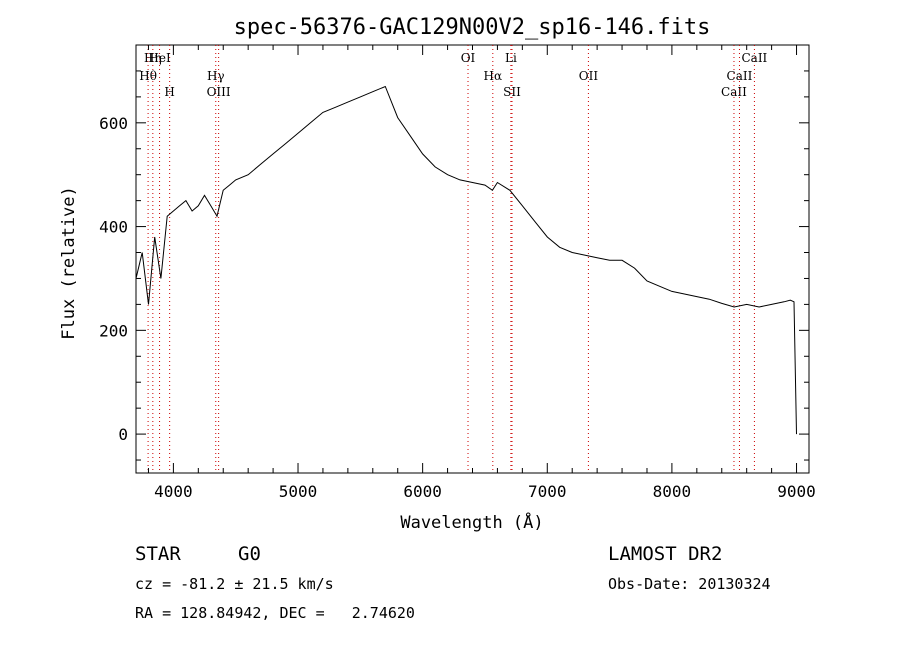 This screenshot has height=650, width=900. Describe the element at coordinates (123, 434) in the screenshot. I see `y-tick-label: 0` at that location.